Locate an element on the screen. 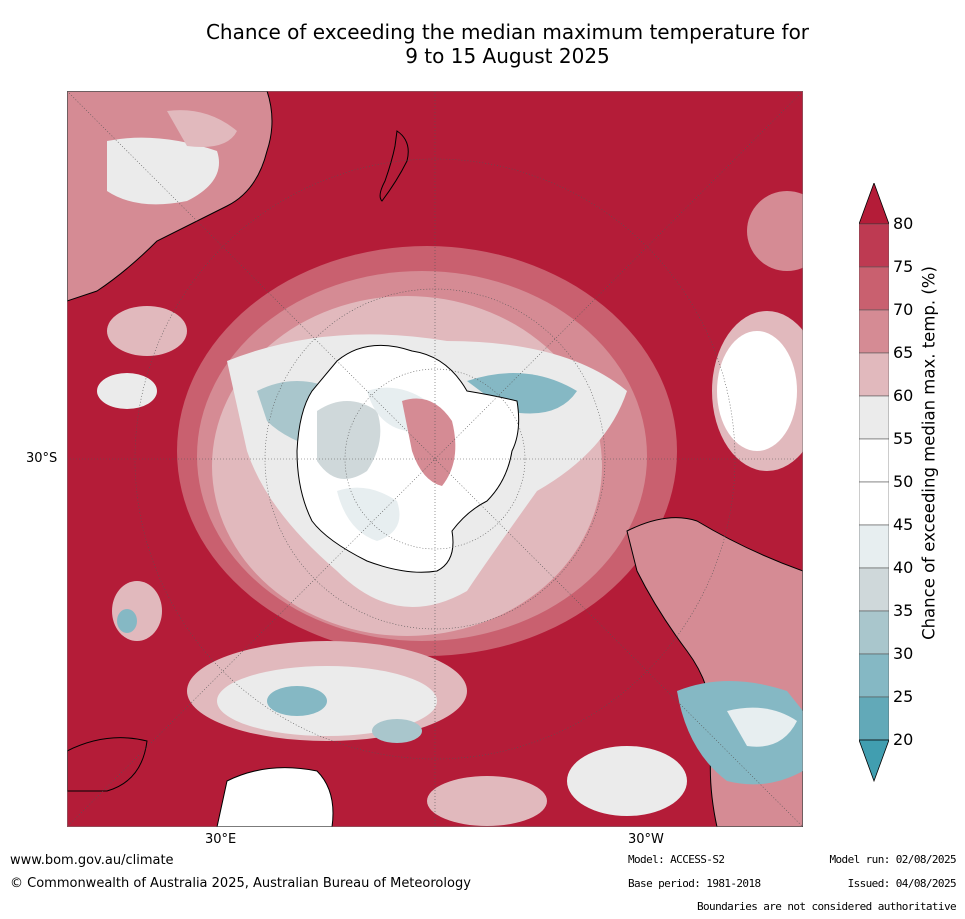 This screenshot has height=919, width=965. colorbar-tick-label: 60 is located at coordinates (903, 395).